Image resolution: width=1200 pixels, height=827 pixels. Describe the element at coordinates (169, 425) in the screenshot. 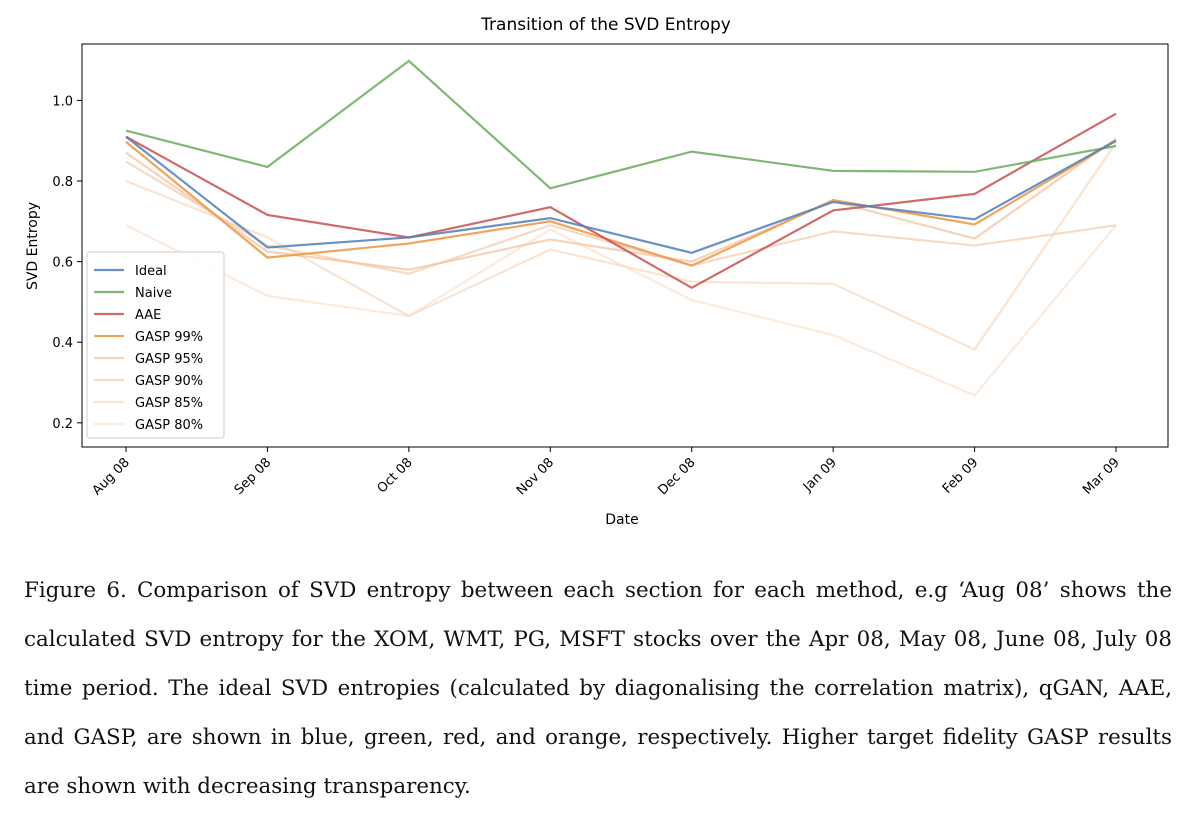

I see `legend-label-gasp-80: GASP 80%` at that location.